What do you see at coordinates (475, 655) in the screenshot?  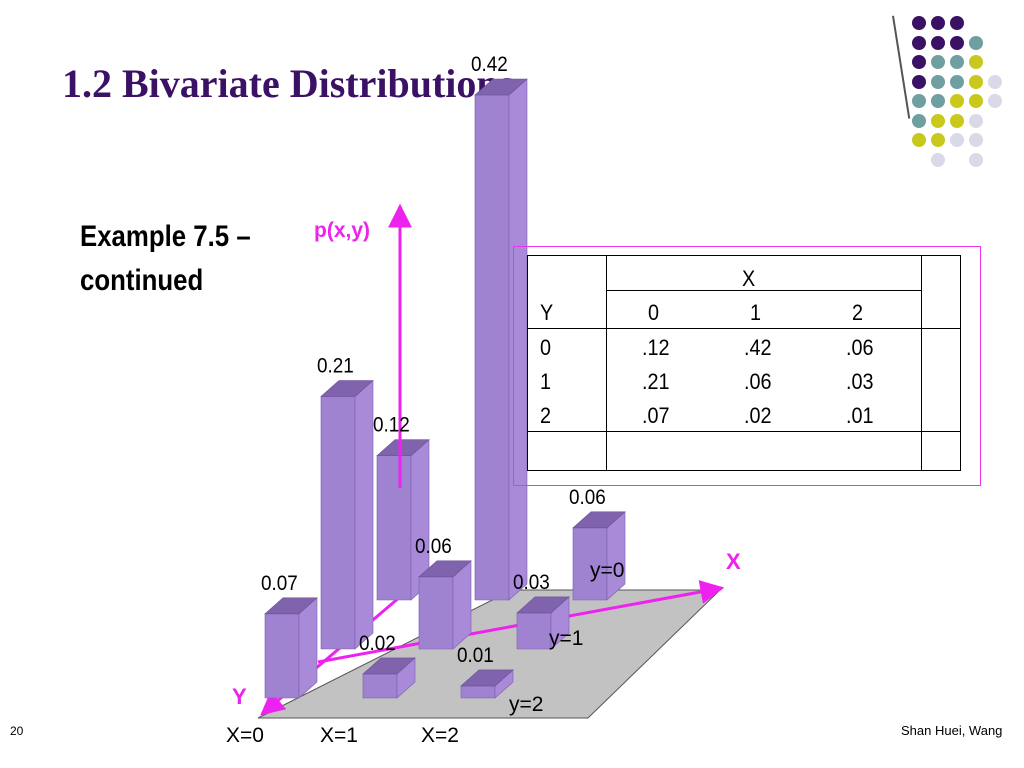 I see `bar-value-label: 0.01` at bounding box center [475, 655].